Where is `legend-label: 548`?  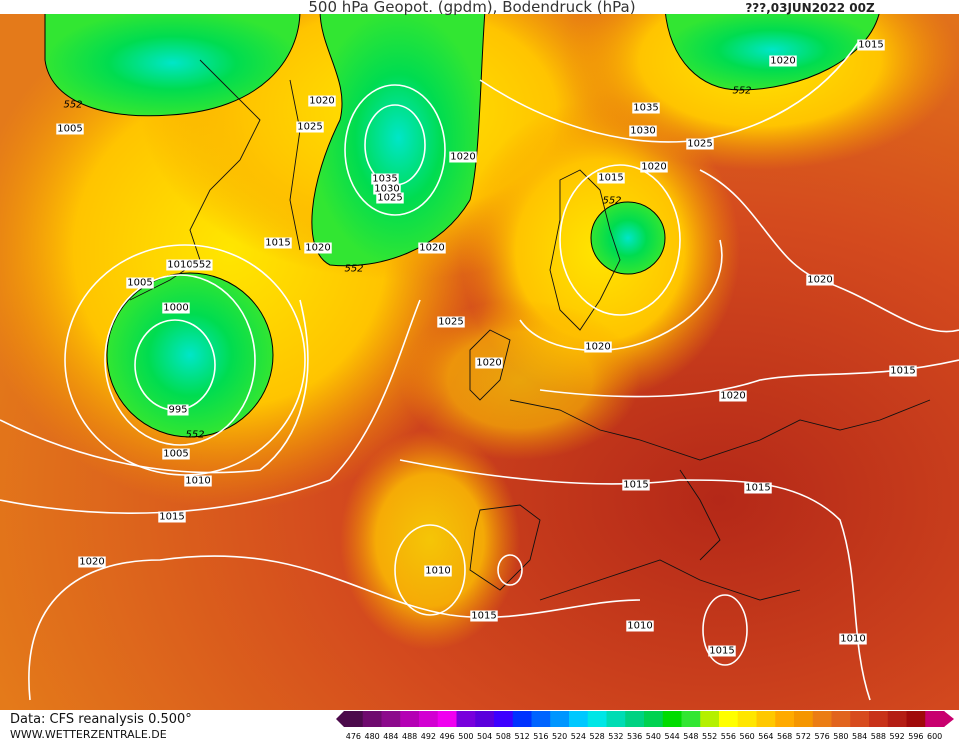
legend-label: 548 is located at coordinates (690, 736).